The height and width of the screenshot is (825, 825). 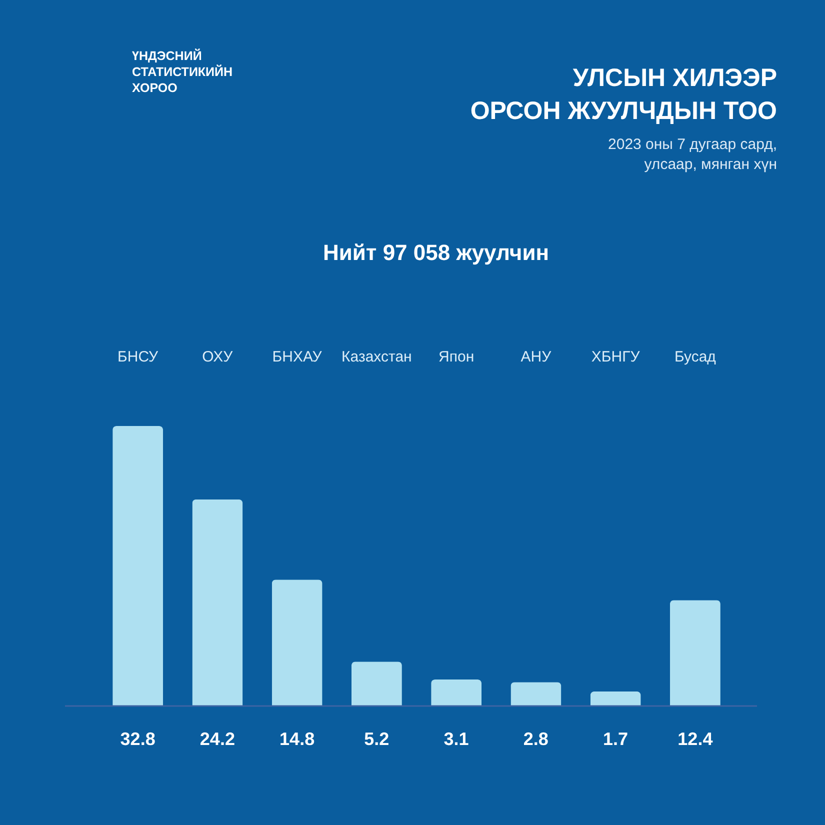 What do you see at coordinates (138, 357) in the screenshot?
I see `x-tick-label: БНСУ` at bounding box center [138, 357].